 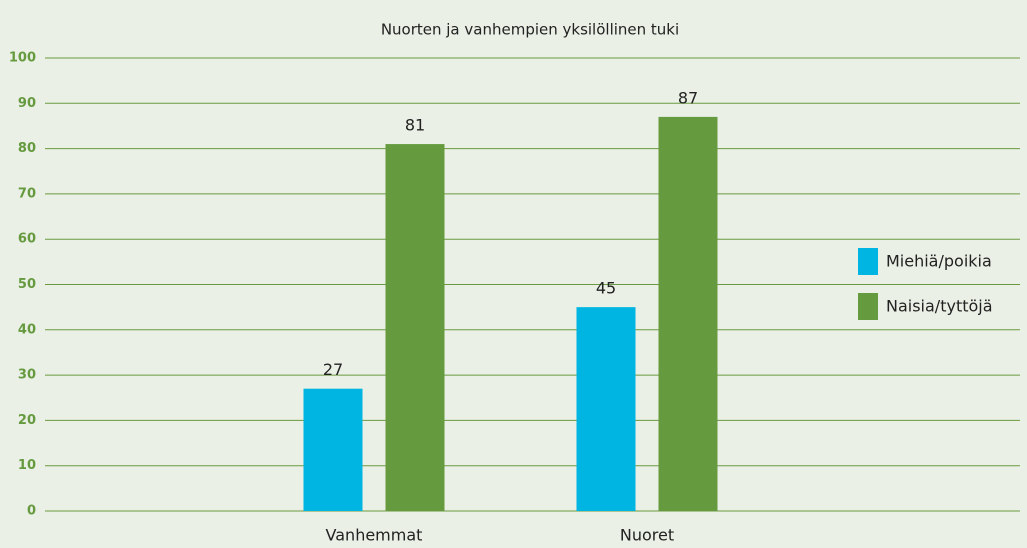 What do you see at coordinates (939, 306) in the screenshot?
I see `legend-label: Naisia/tyttöjä` at bounding box center [939, 306].